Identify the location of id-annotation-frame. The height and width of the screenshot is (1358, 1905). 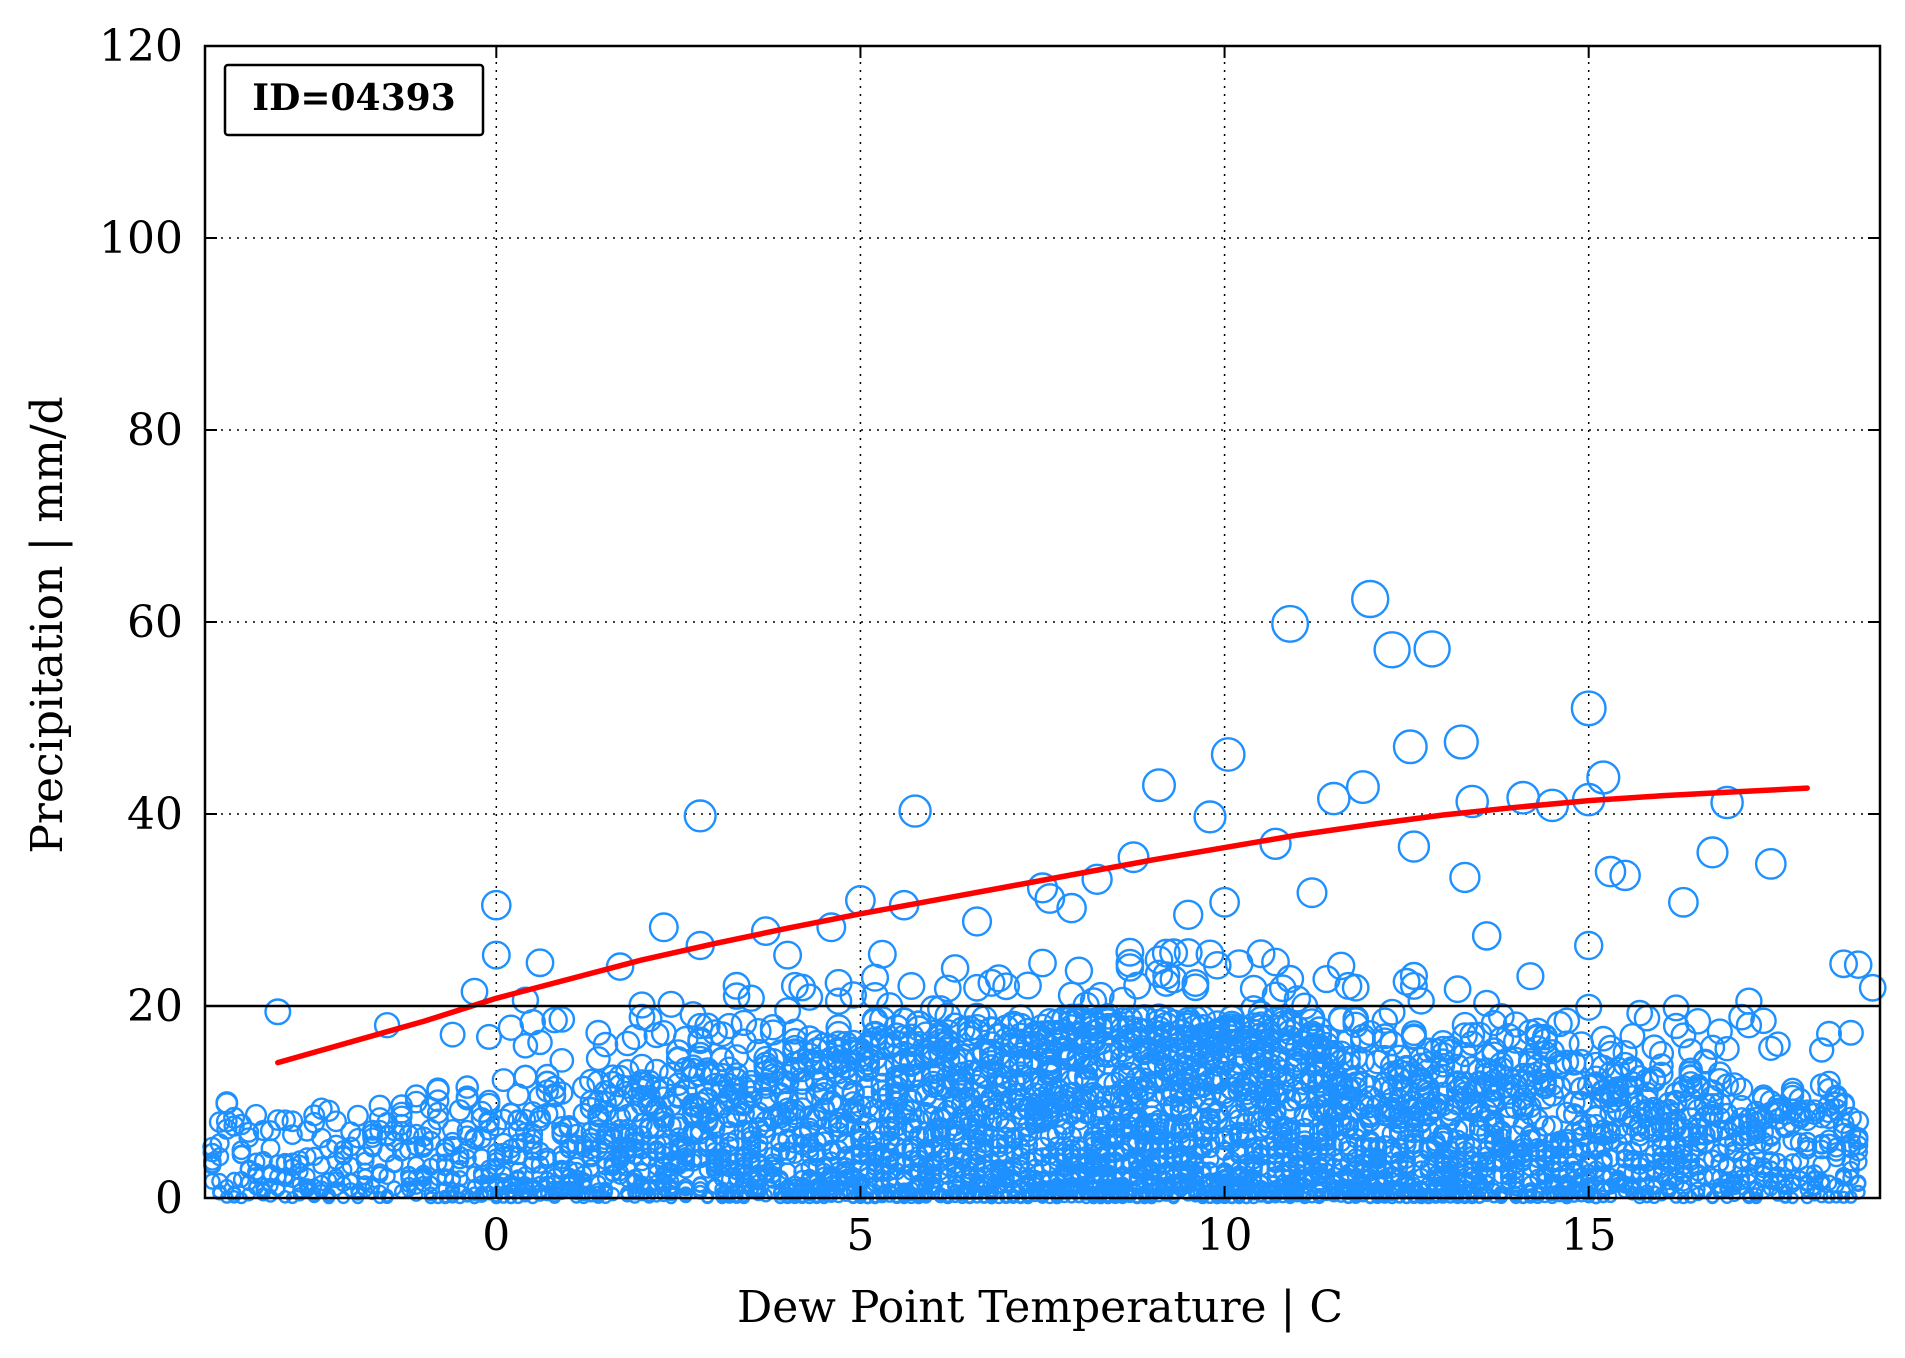
(354, 100).